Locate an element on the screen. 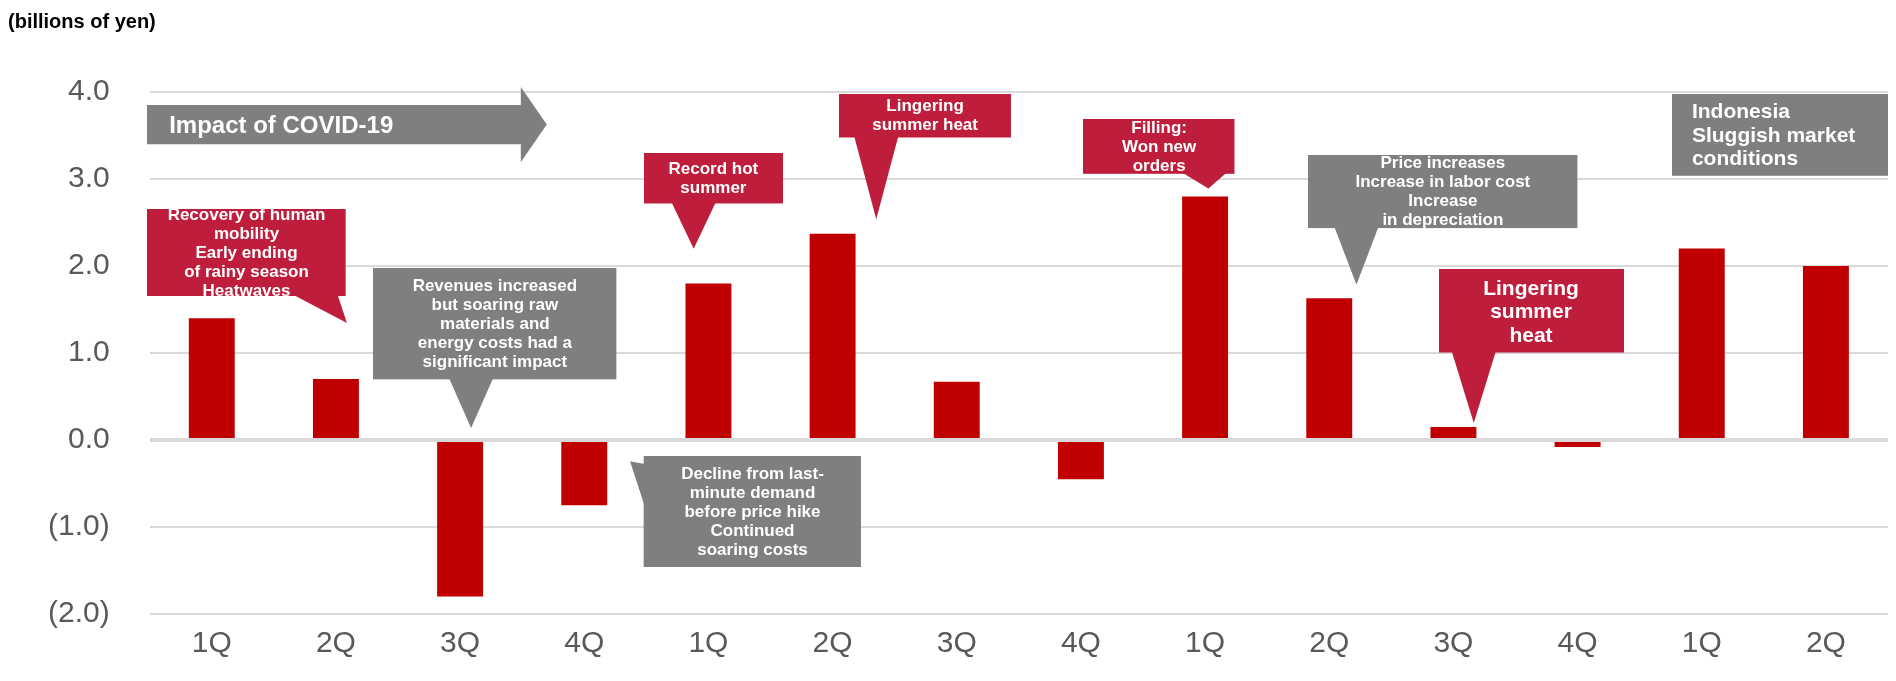 The image size is (1896, 681). y-tick-label: 3.0 is located at coordinates (88, 177).